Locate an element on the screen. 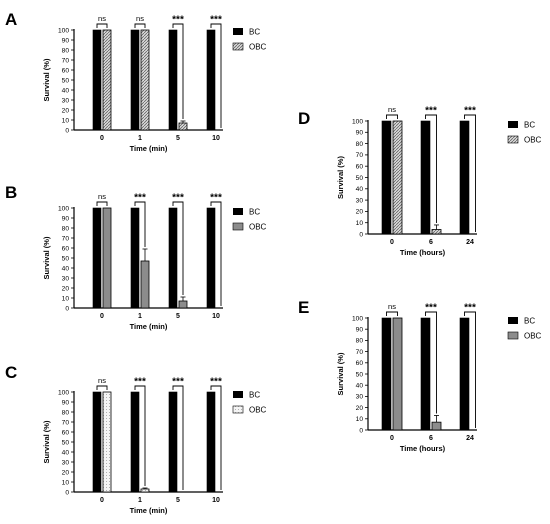  panel-label-d: D is located at coordinates (304, 118).